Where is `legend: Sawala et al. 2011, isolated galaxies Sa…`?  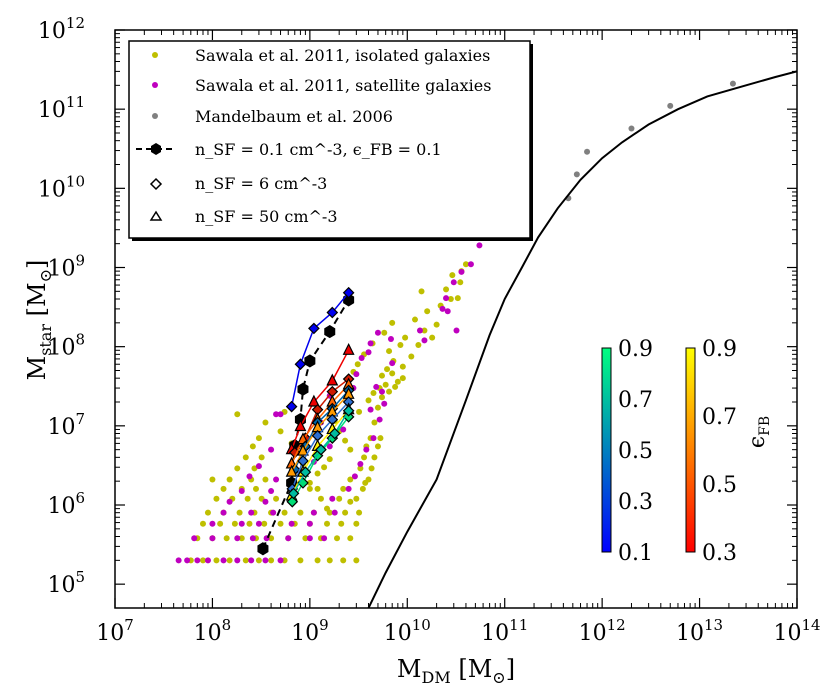
legend: Sawala et al. 2011, isolated galaxies Sa… is located at coordinates (330, 140).